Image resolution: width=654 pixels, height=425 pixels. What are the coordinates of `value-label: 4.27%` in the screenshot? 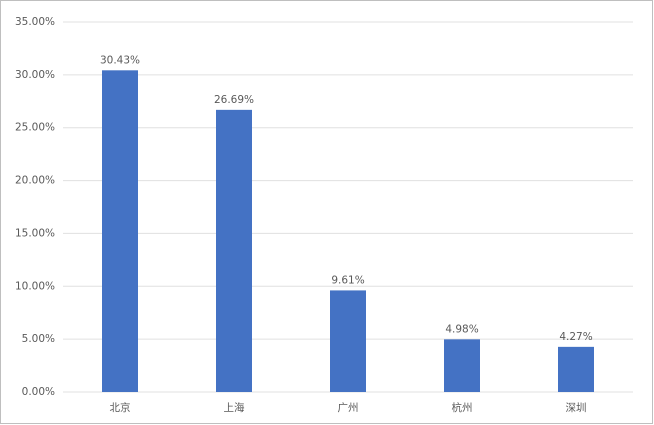 It's located at (575, 337).